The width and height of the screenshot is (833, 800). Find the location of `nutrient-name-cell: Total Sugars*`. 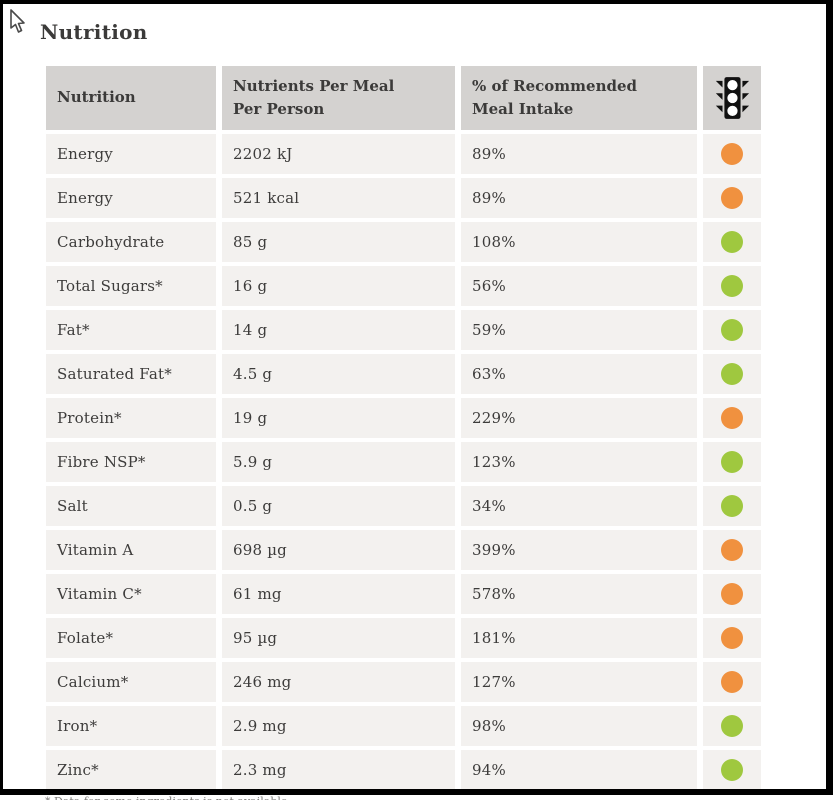

nutrient-name-cell: Total Sugars* is located at coordinates (131, 286).